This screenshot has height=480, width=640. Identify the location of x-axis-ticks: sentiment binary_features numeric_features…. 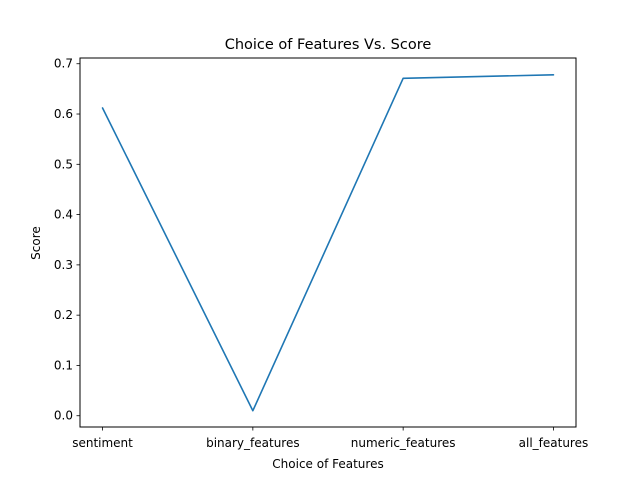
(330, 438).